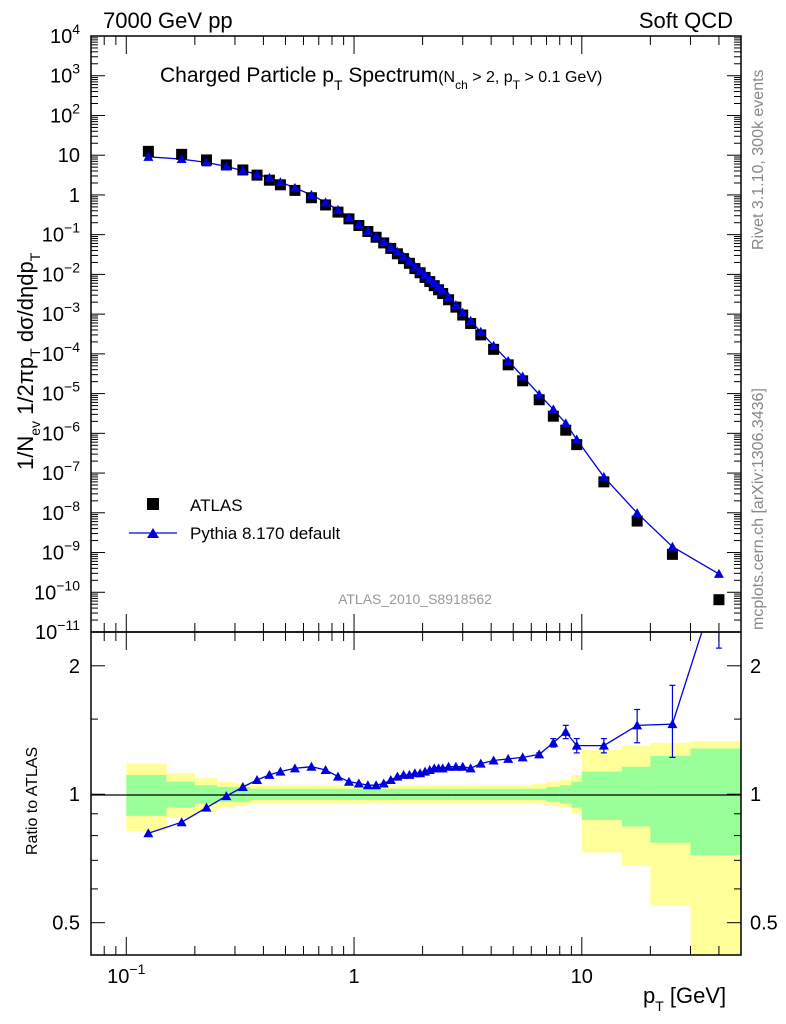 This screenshot has width=786, height=1024. What do you see at coordinates (61, 511) in the screenshot?
I see `y-tick-label: 10⁻⁸` at bounding box center [61, 511].